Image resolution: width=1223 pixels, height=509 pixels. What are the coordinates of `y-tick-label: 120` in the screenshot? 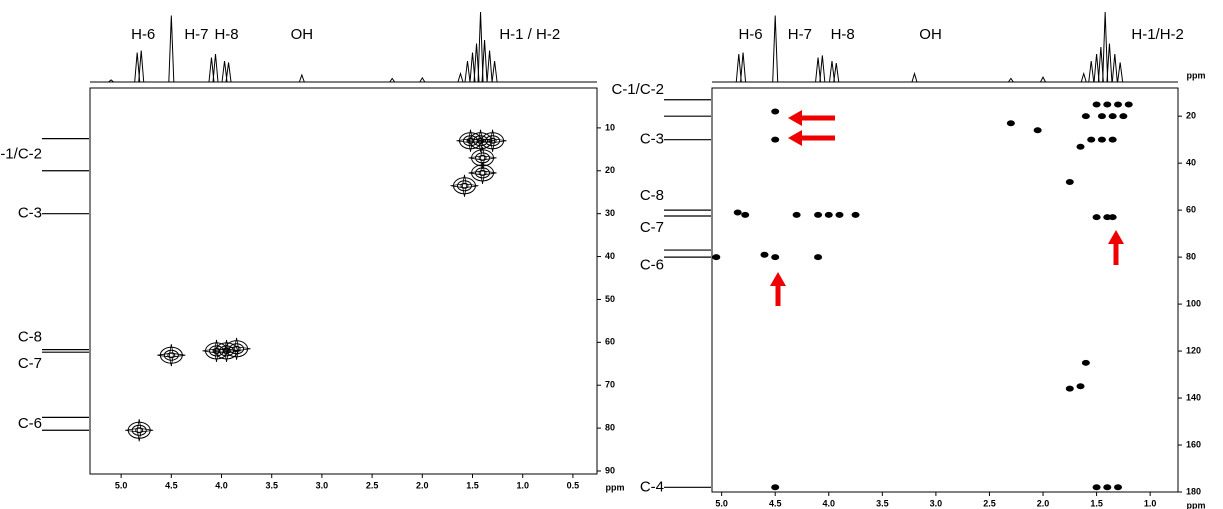 It's located at (1193, 350).